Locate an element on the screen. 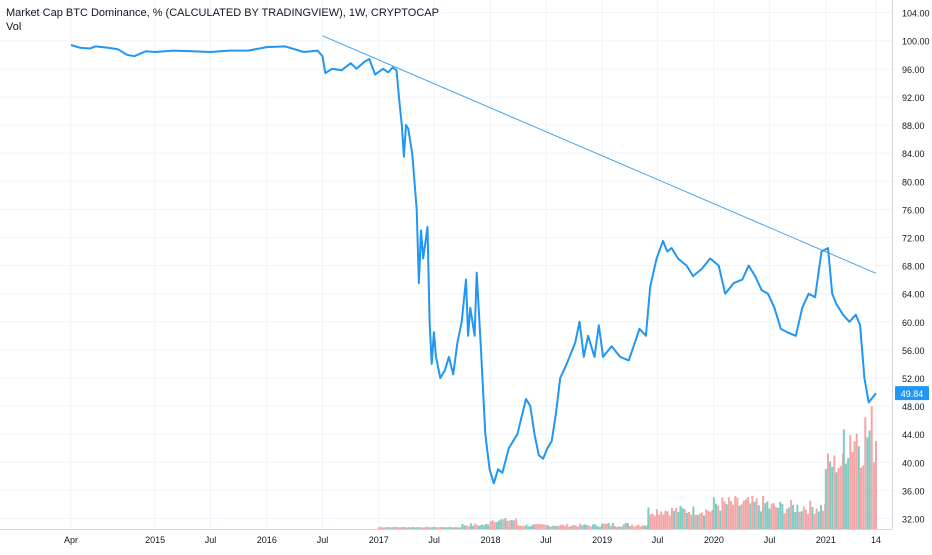  y-tick-label: 84.00 is located at coordinates (913, 154).